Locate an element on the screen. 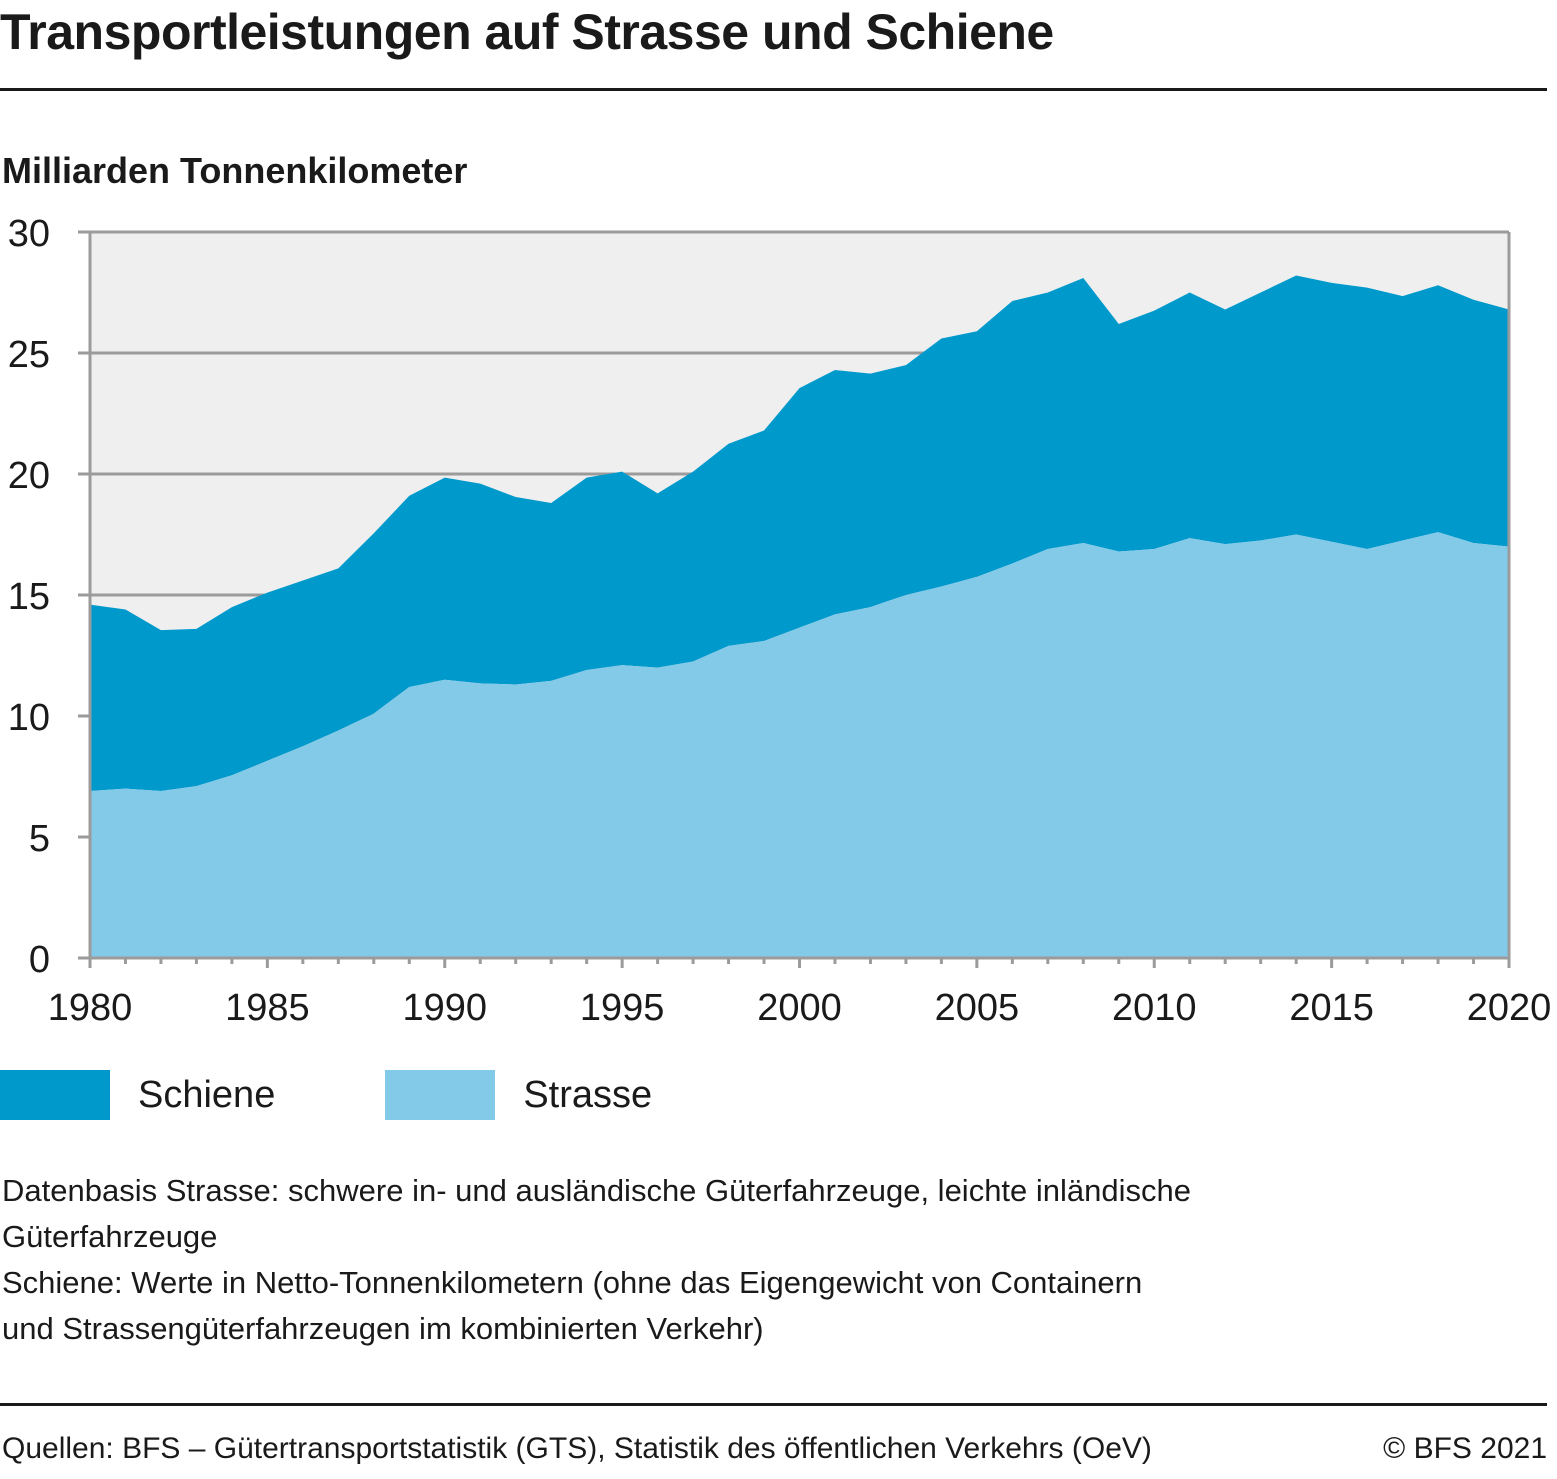  legend-swatch-strasse is located at coordinates (440, 1095).